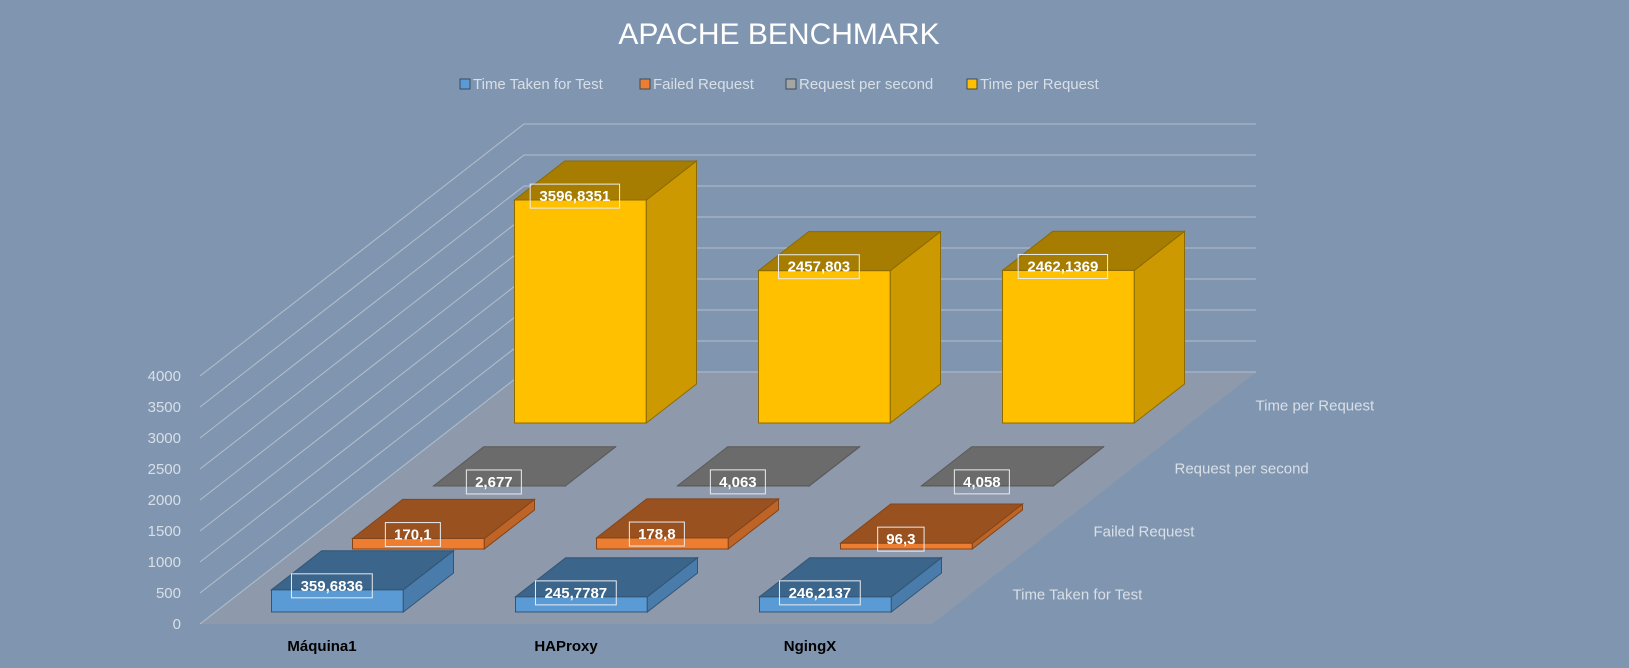 The height and width of the screenshot is (668, 1629). I want to click on category-label: NgingX, so click(810, 646).